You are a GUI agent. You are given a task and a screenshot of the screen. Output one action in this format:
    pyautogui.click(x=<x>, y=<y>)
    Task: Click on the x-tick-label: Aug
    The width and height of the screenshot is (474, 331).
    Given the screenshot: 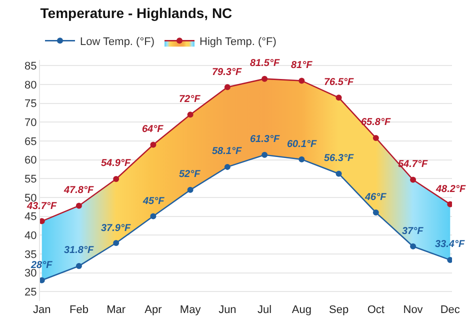 What is the action you would take?
    pyautogui.click(x=302, y=310)
    